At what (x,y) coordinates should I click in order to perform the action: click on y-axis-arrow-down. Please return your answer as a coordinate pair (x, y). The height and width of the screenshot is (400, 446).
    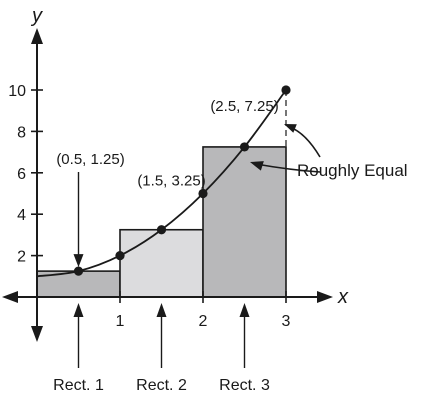
    Looking at the image, I should click on (37, 334).